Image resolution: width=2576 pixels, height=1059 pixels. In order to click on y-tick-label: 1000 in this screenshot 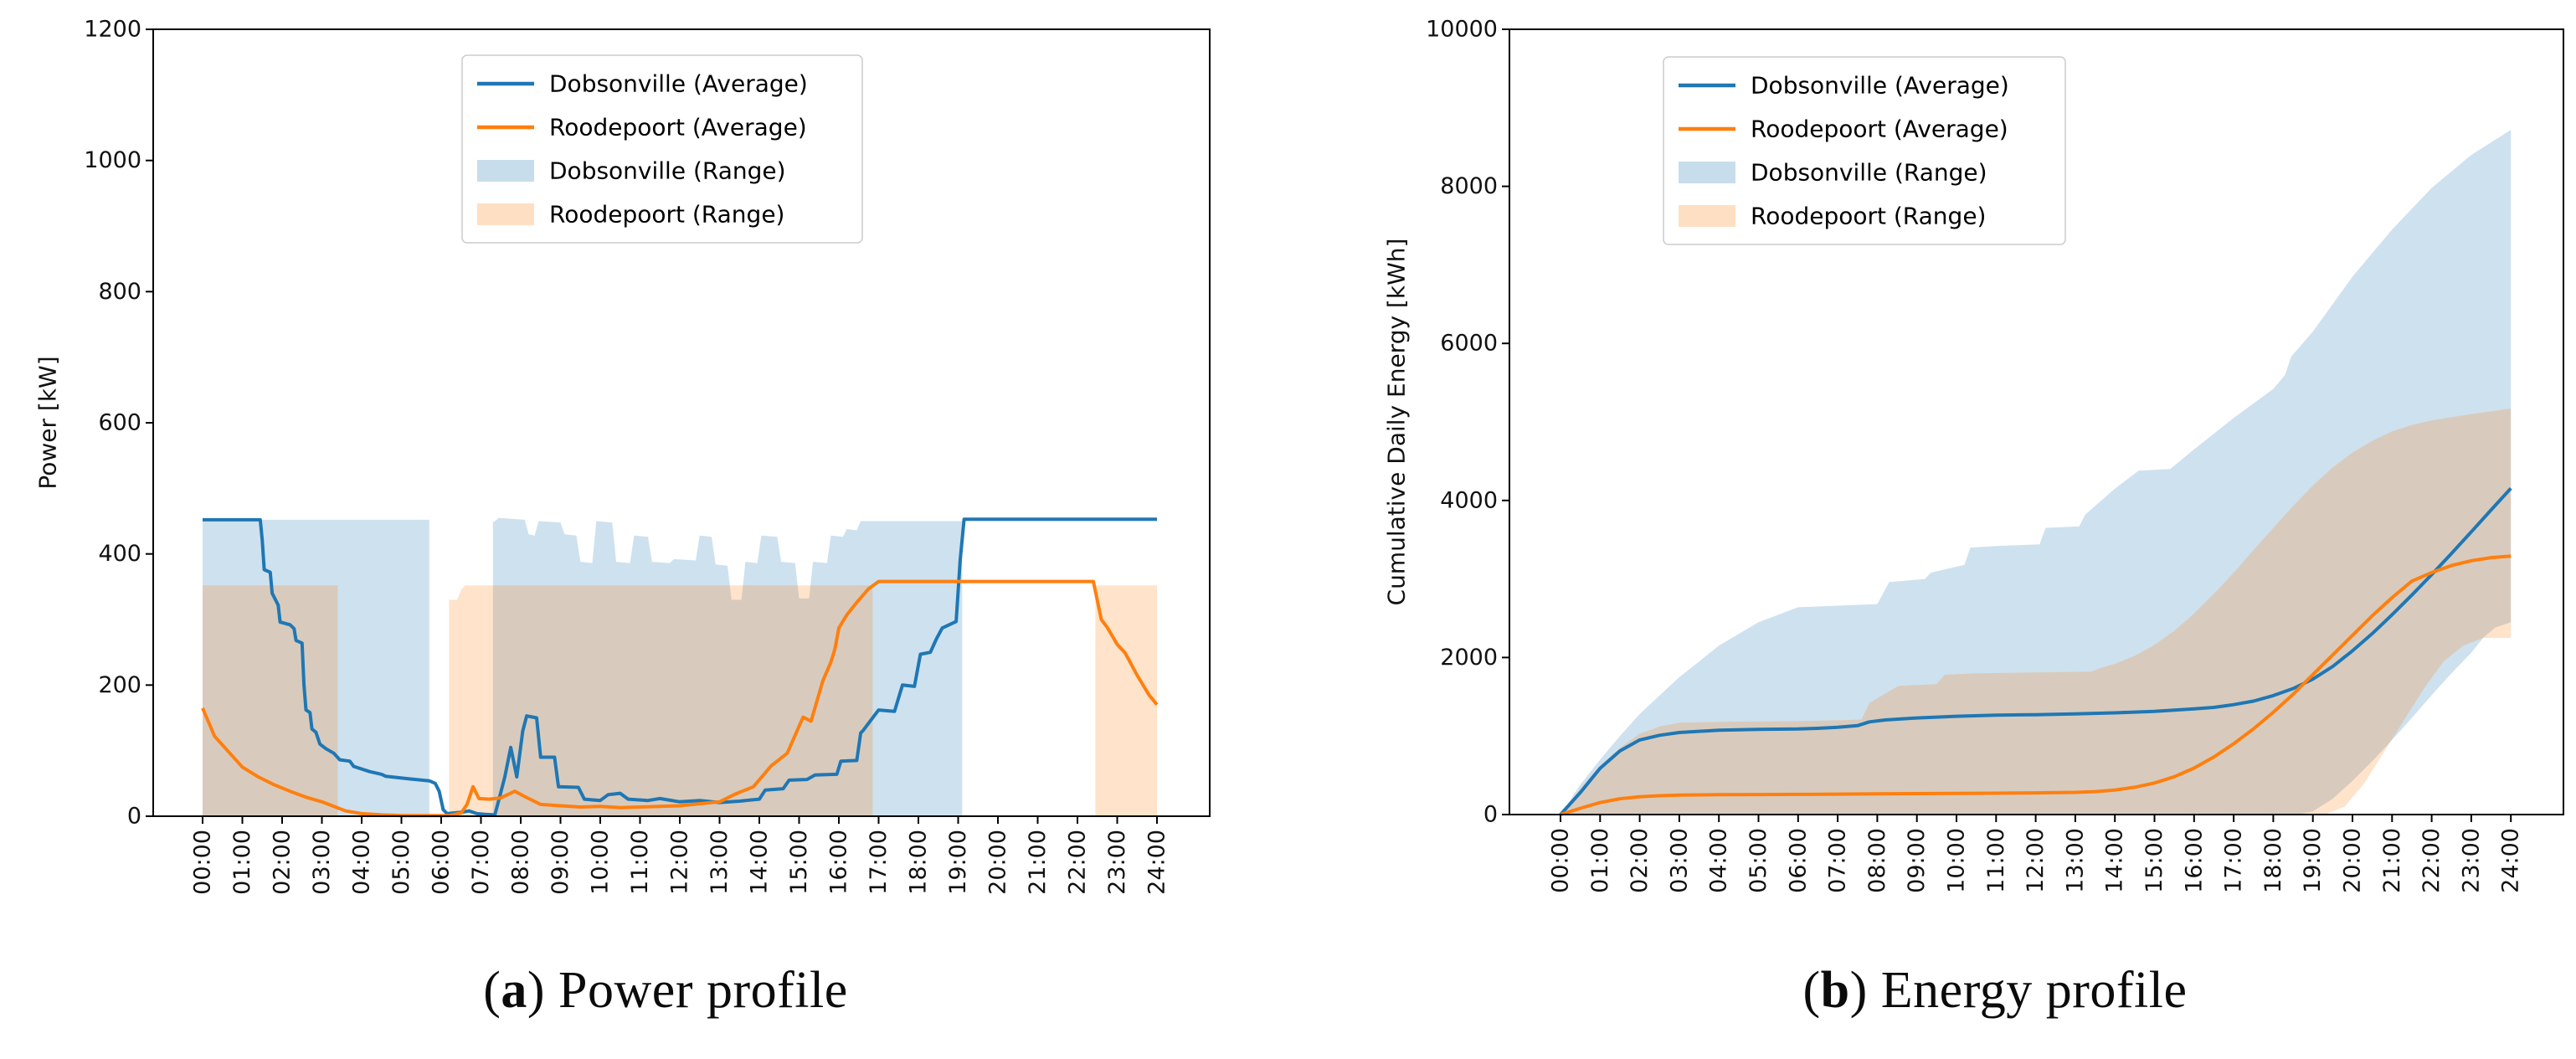, I will do `click(112, 160)`.